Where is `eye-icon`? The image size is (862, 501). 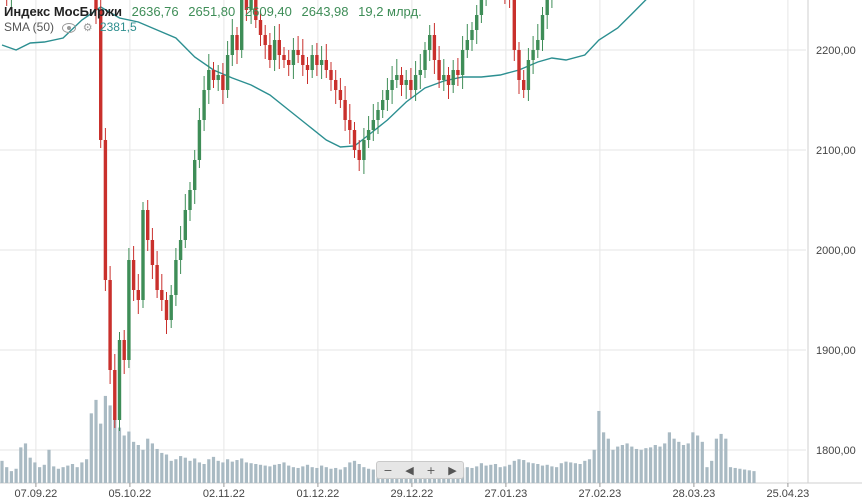 eye-icon is located at coordinates (69, 27).